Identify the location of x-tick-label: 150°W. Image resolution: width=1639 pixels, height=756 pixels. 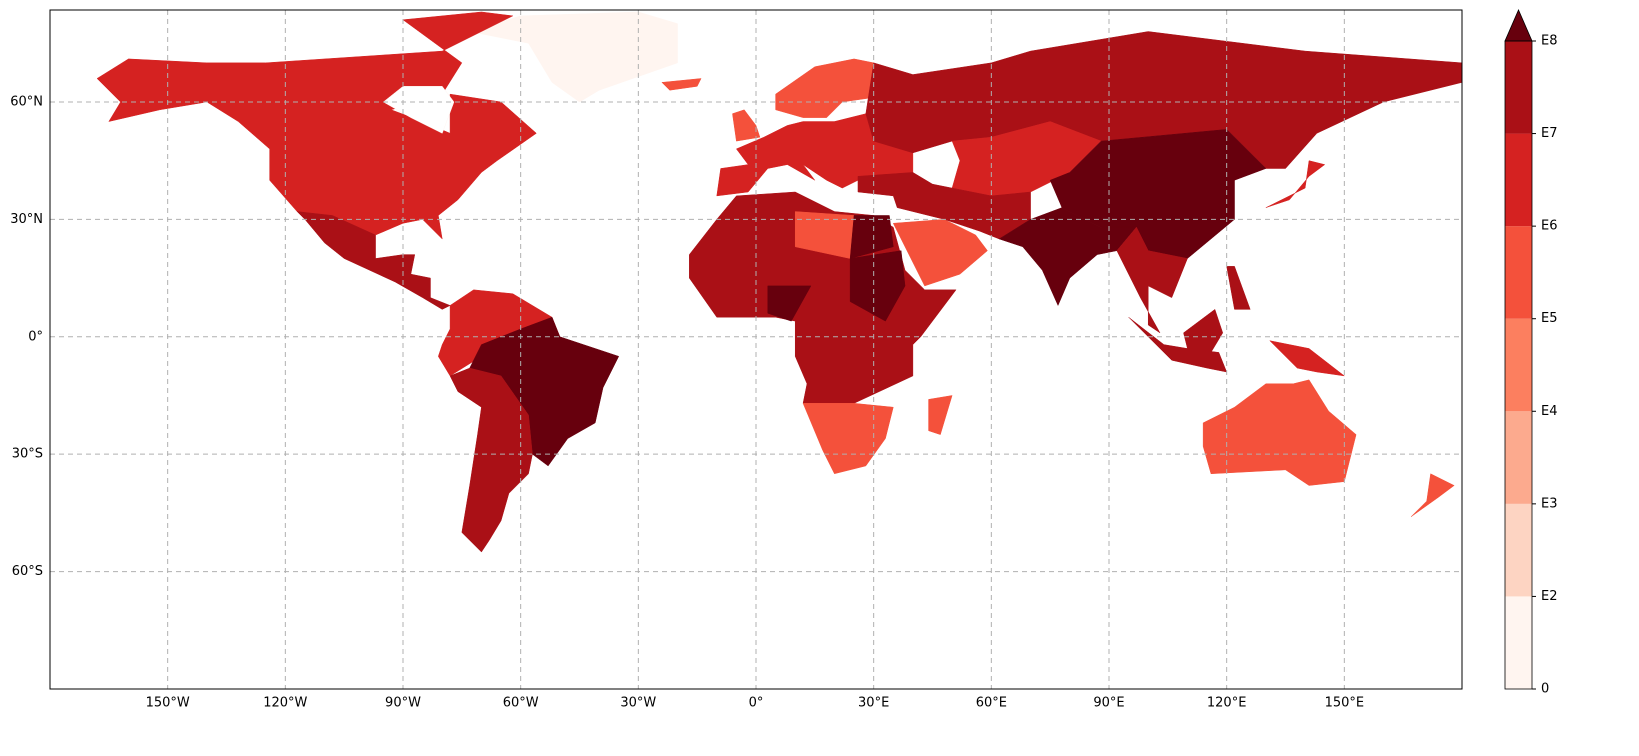
(168, 703).